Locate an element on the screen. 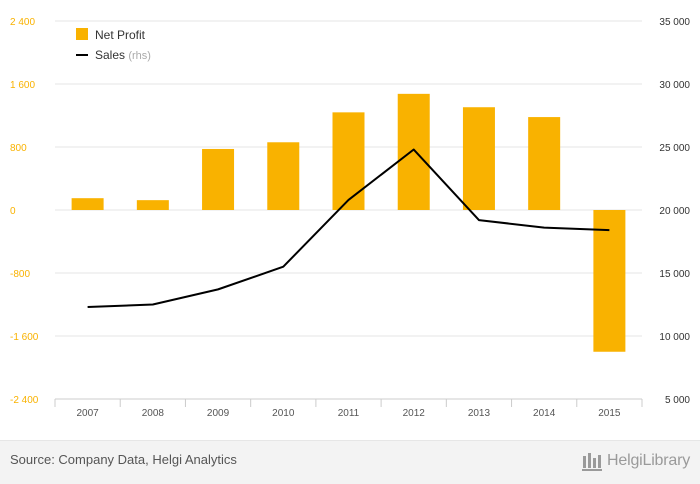 This screenshot has width=700, height=484. right-tick-label: 30 000 is located at coordinates (674, 85).